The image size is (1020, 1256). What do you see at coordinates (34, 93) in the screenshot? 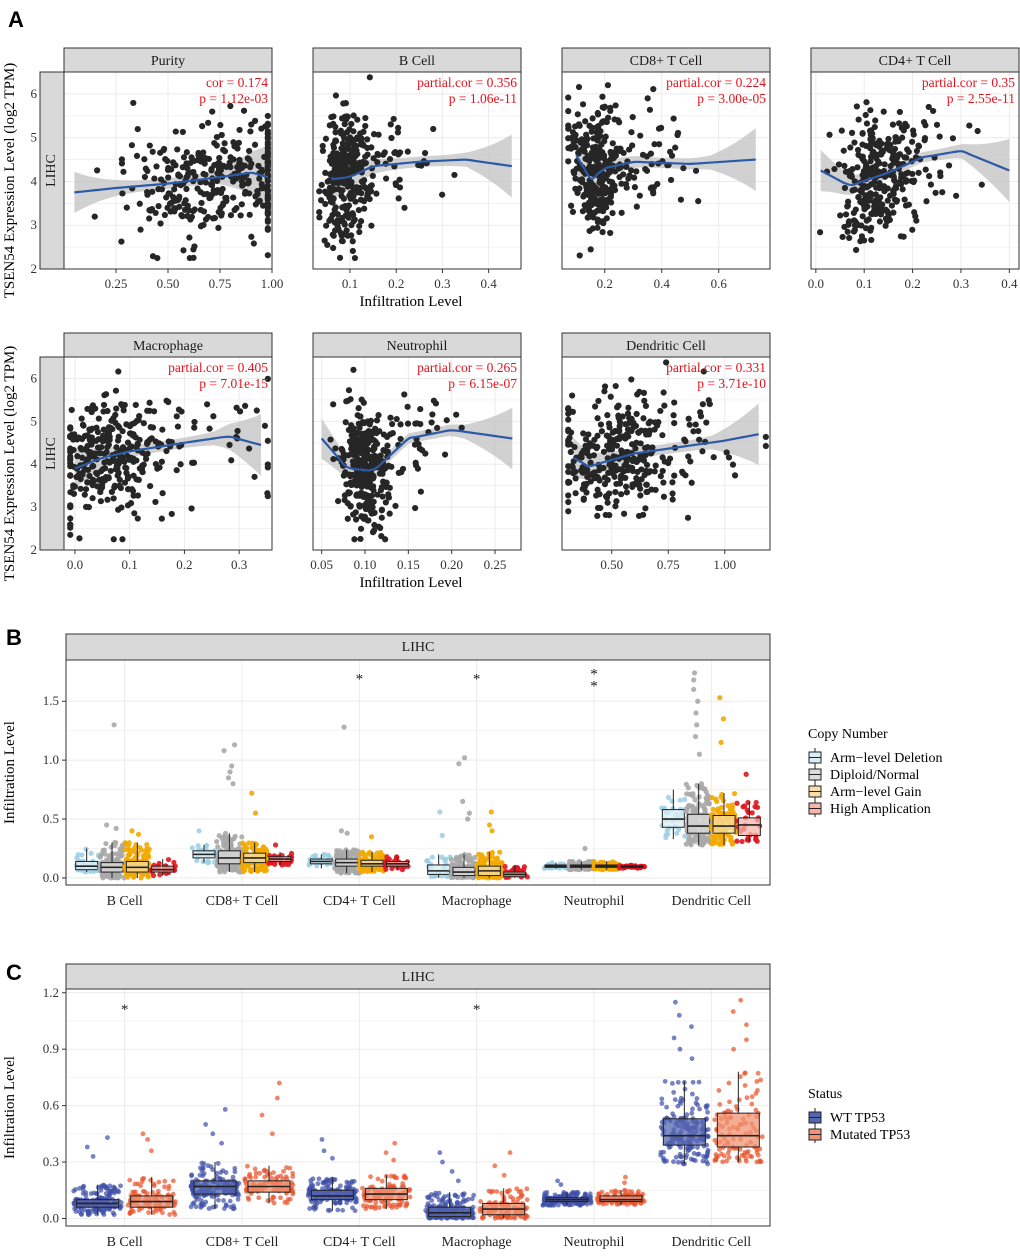
I see `y-tick-label: 6` at bounding box center [34, 93].